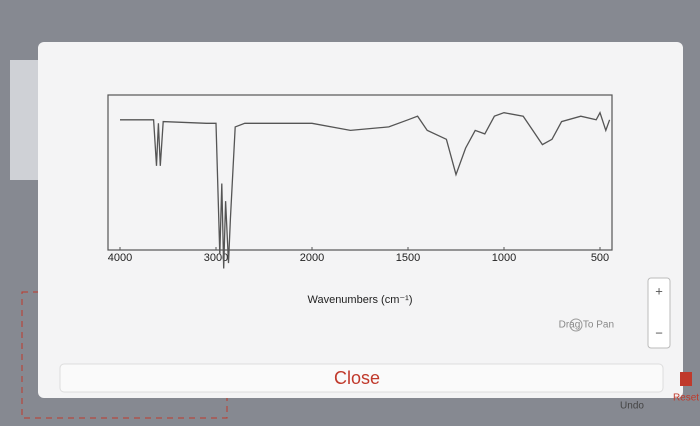  I want to click on x-tick-label: 1000, so click(504, 258).